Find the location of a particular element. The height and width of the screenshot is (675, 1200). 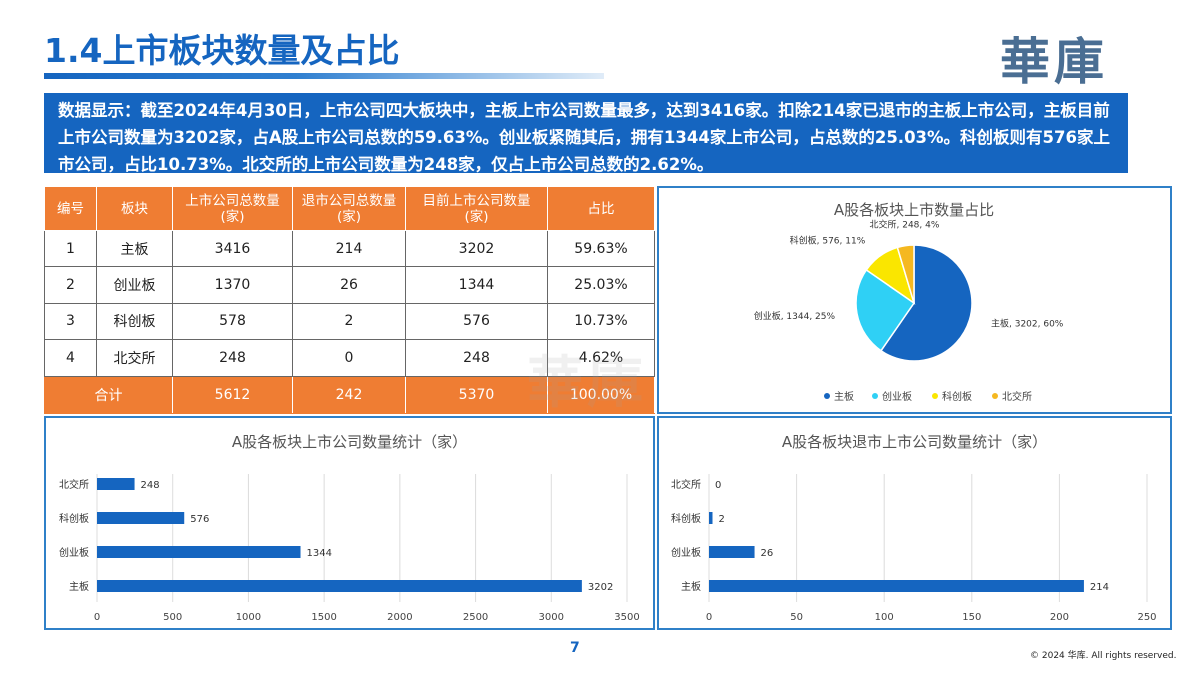

pie-data-label: 北交所, 248, 4% is located at coordinates (905, 225).